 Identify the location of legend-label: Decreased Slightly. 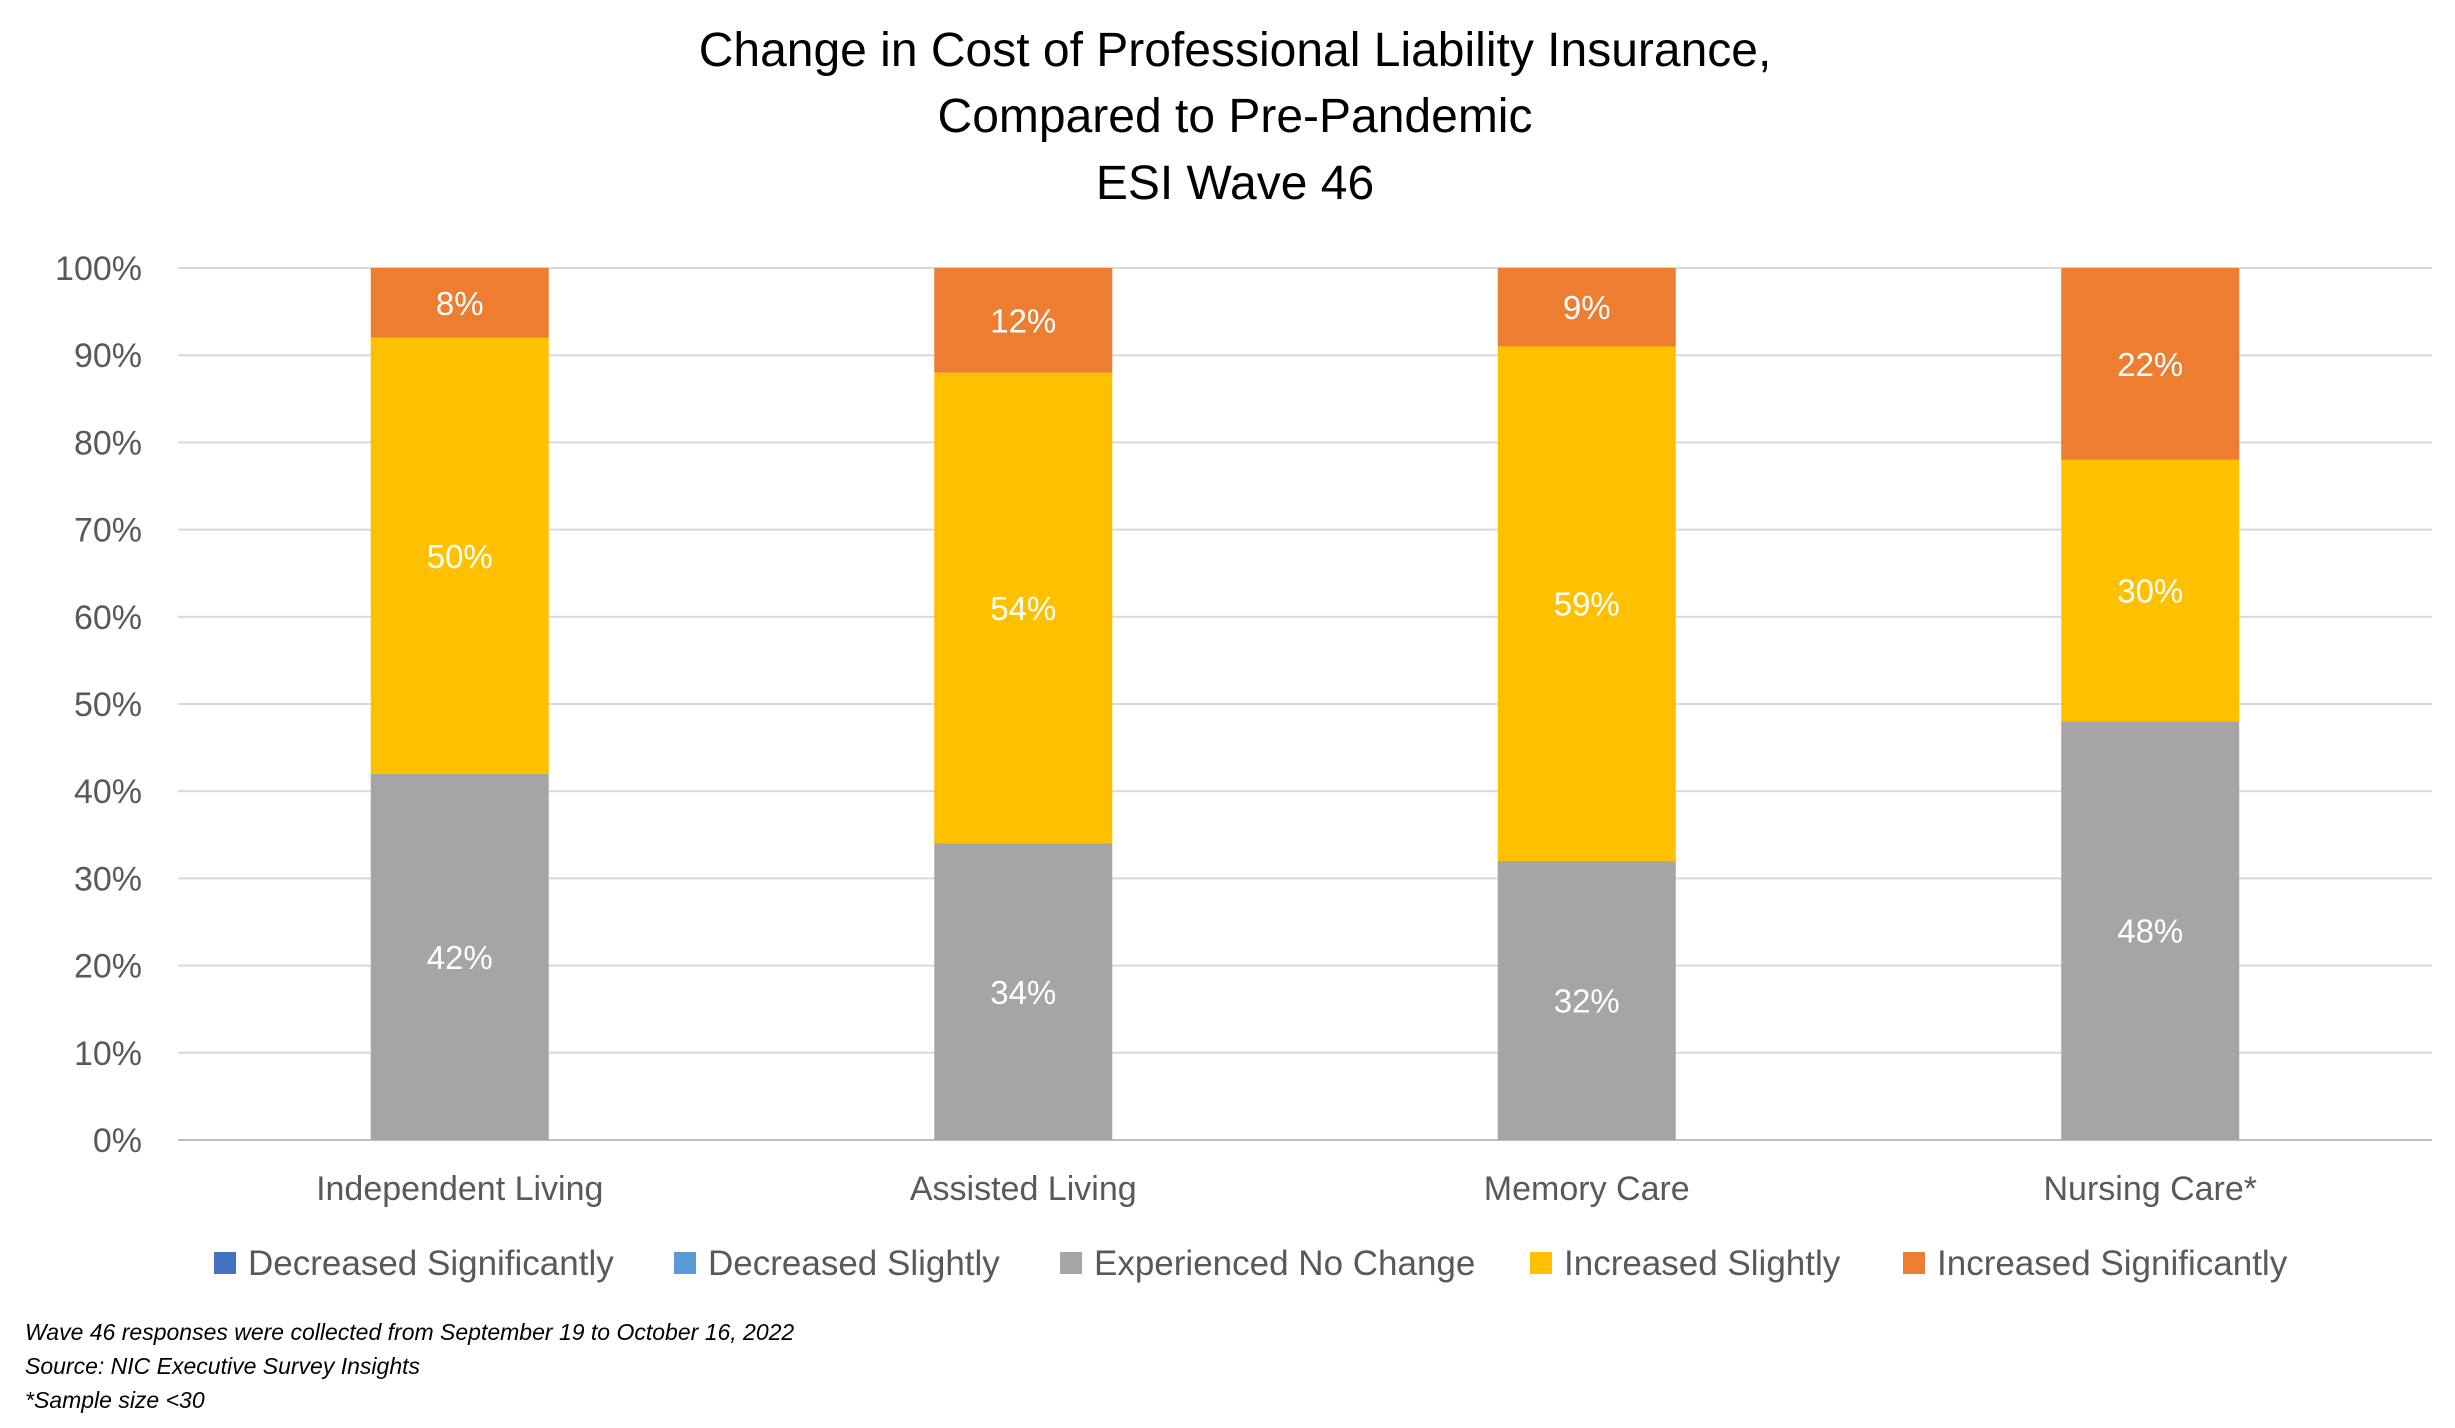
(854, 1263).